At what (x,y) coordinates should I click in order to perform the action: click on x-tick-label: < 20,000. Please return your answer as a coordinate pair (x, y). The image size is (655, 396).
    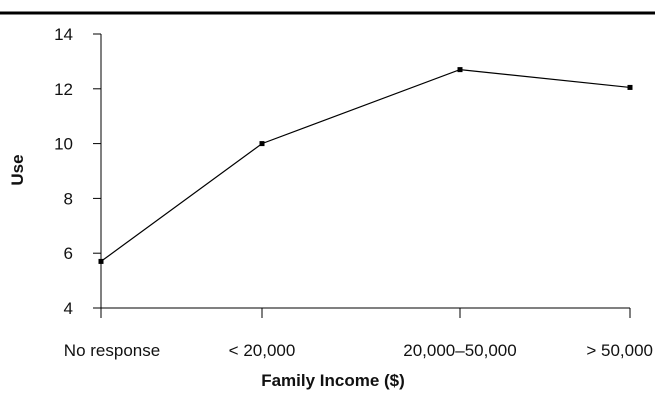
    Looking at the image, I should click on (262, 350).